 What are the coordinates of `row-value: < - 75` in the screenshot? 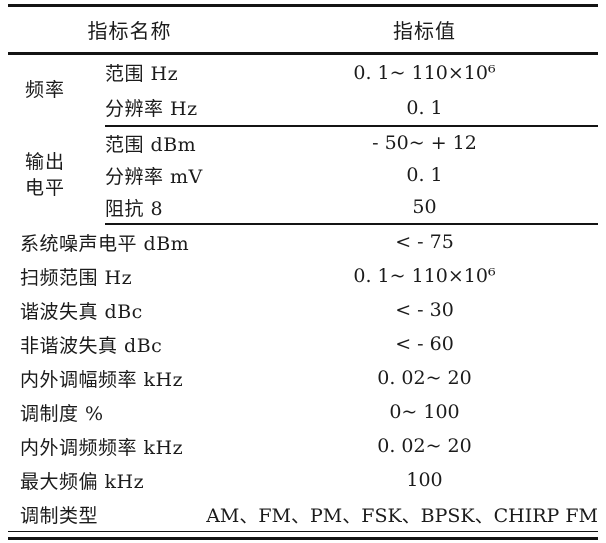 It's located at (424, 242).